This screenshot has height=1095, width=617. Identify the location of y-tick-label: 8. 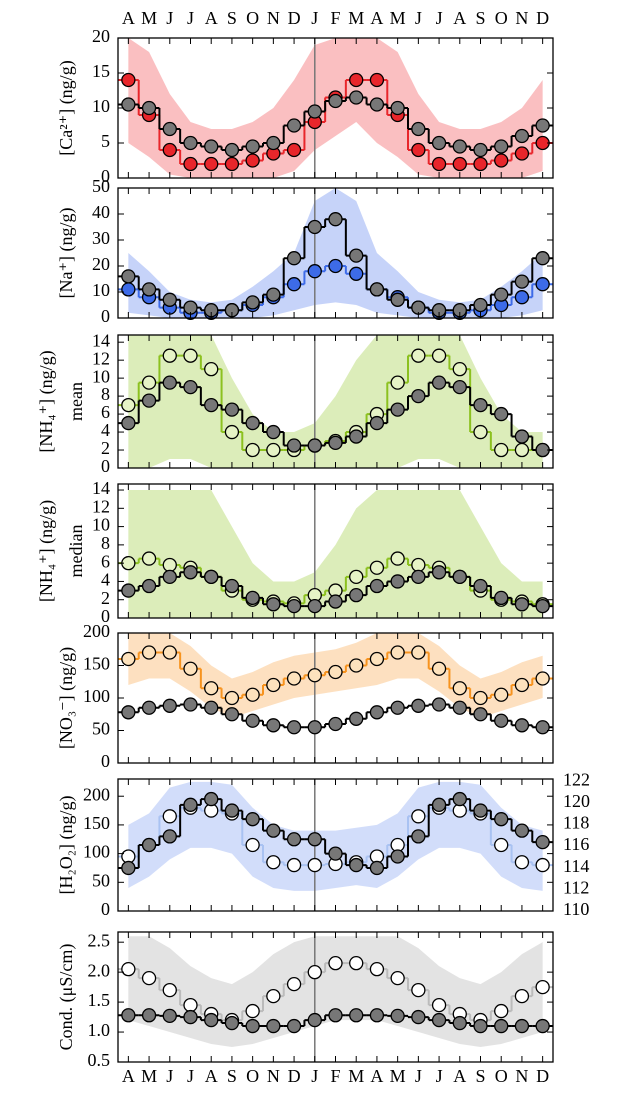
(105, 543).